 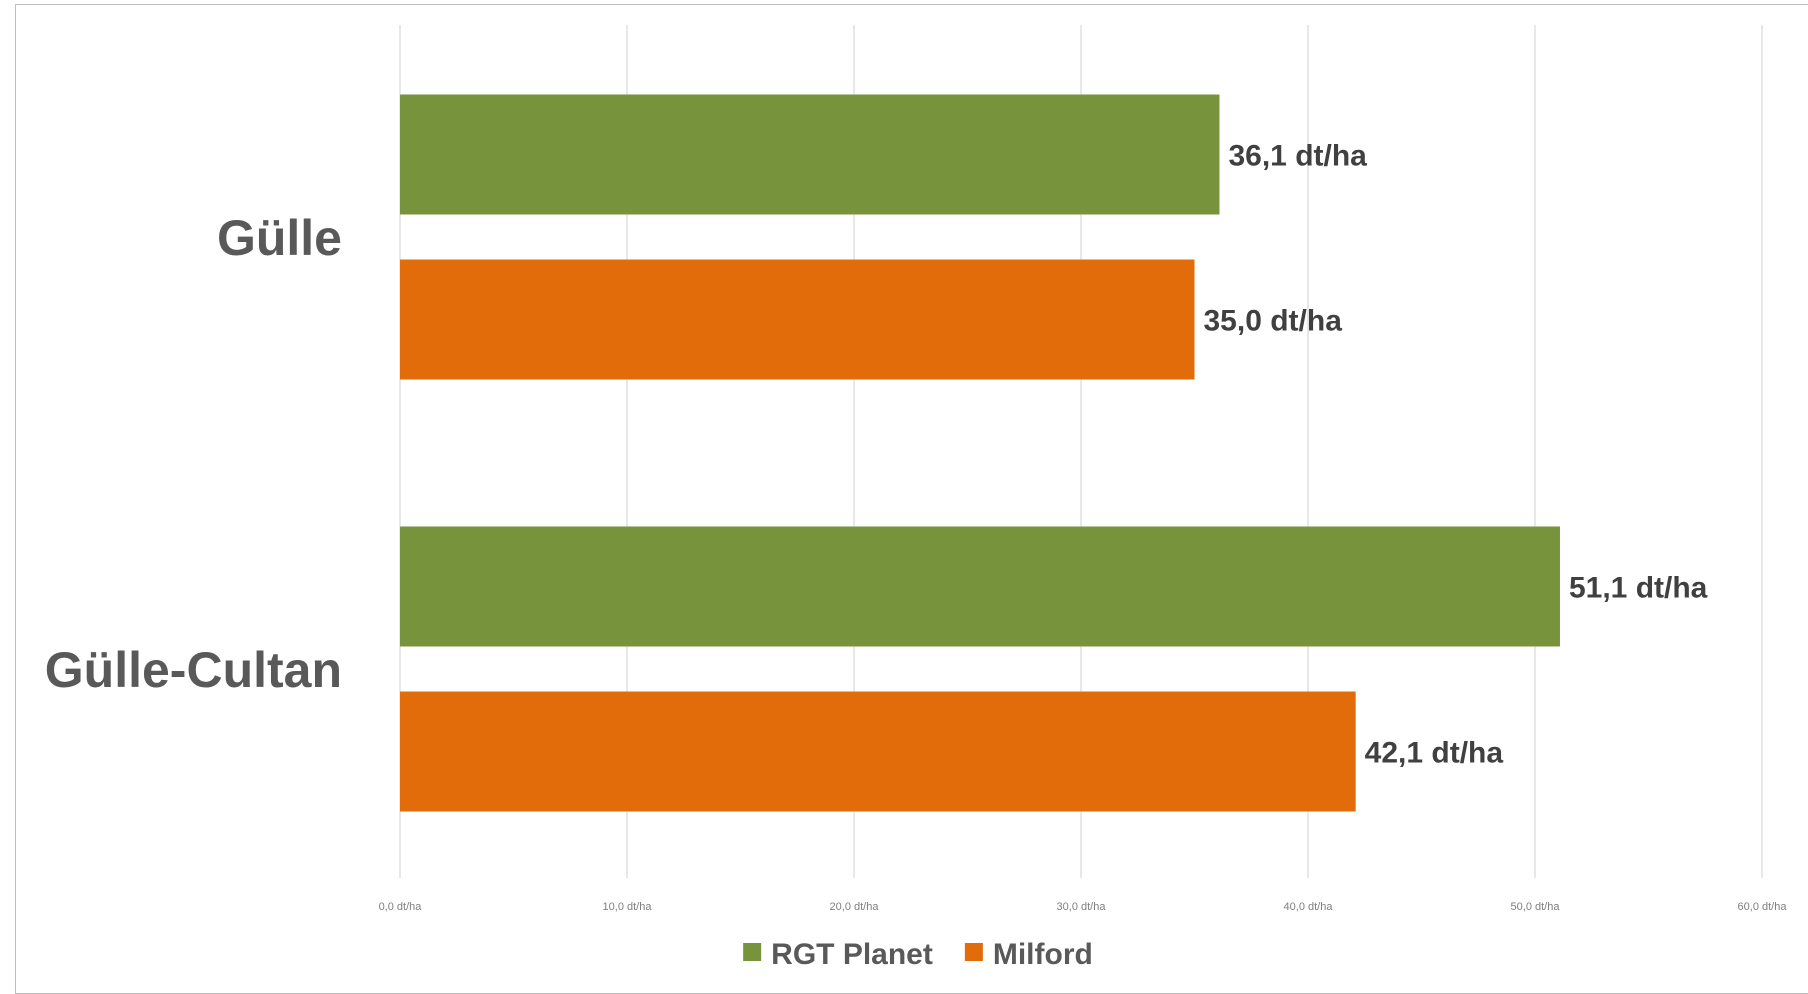 I want to click on x-tick-label: 0,0 dt/ha, so click(x=401, y=907).